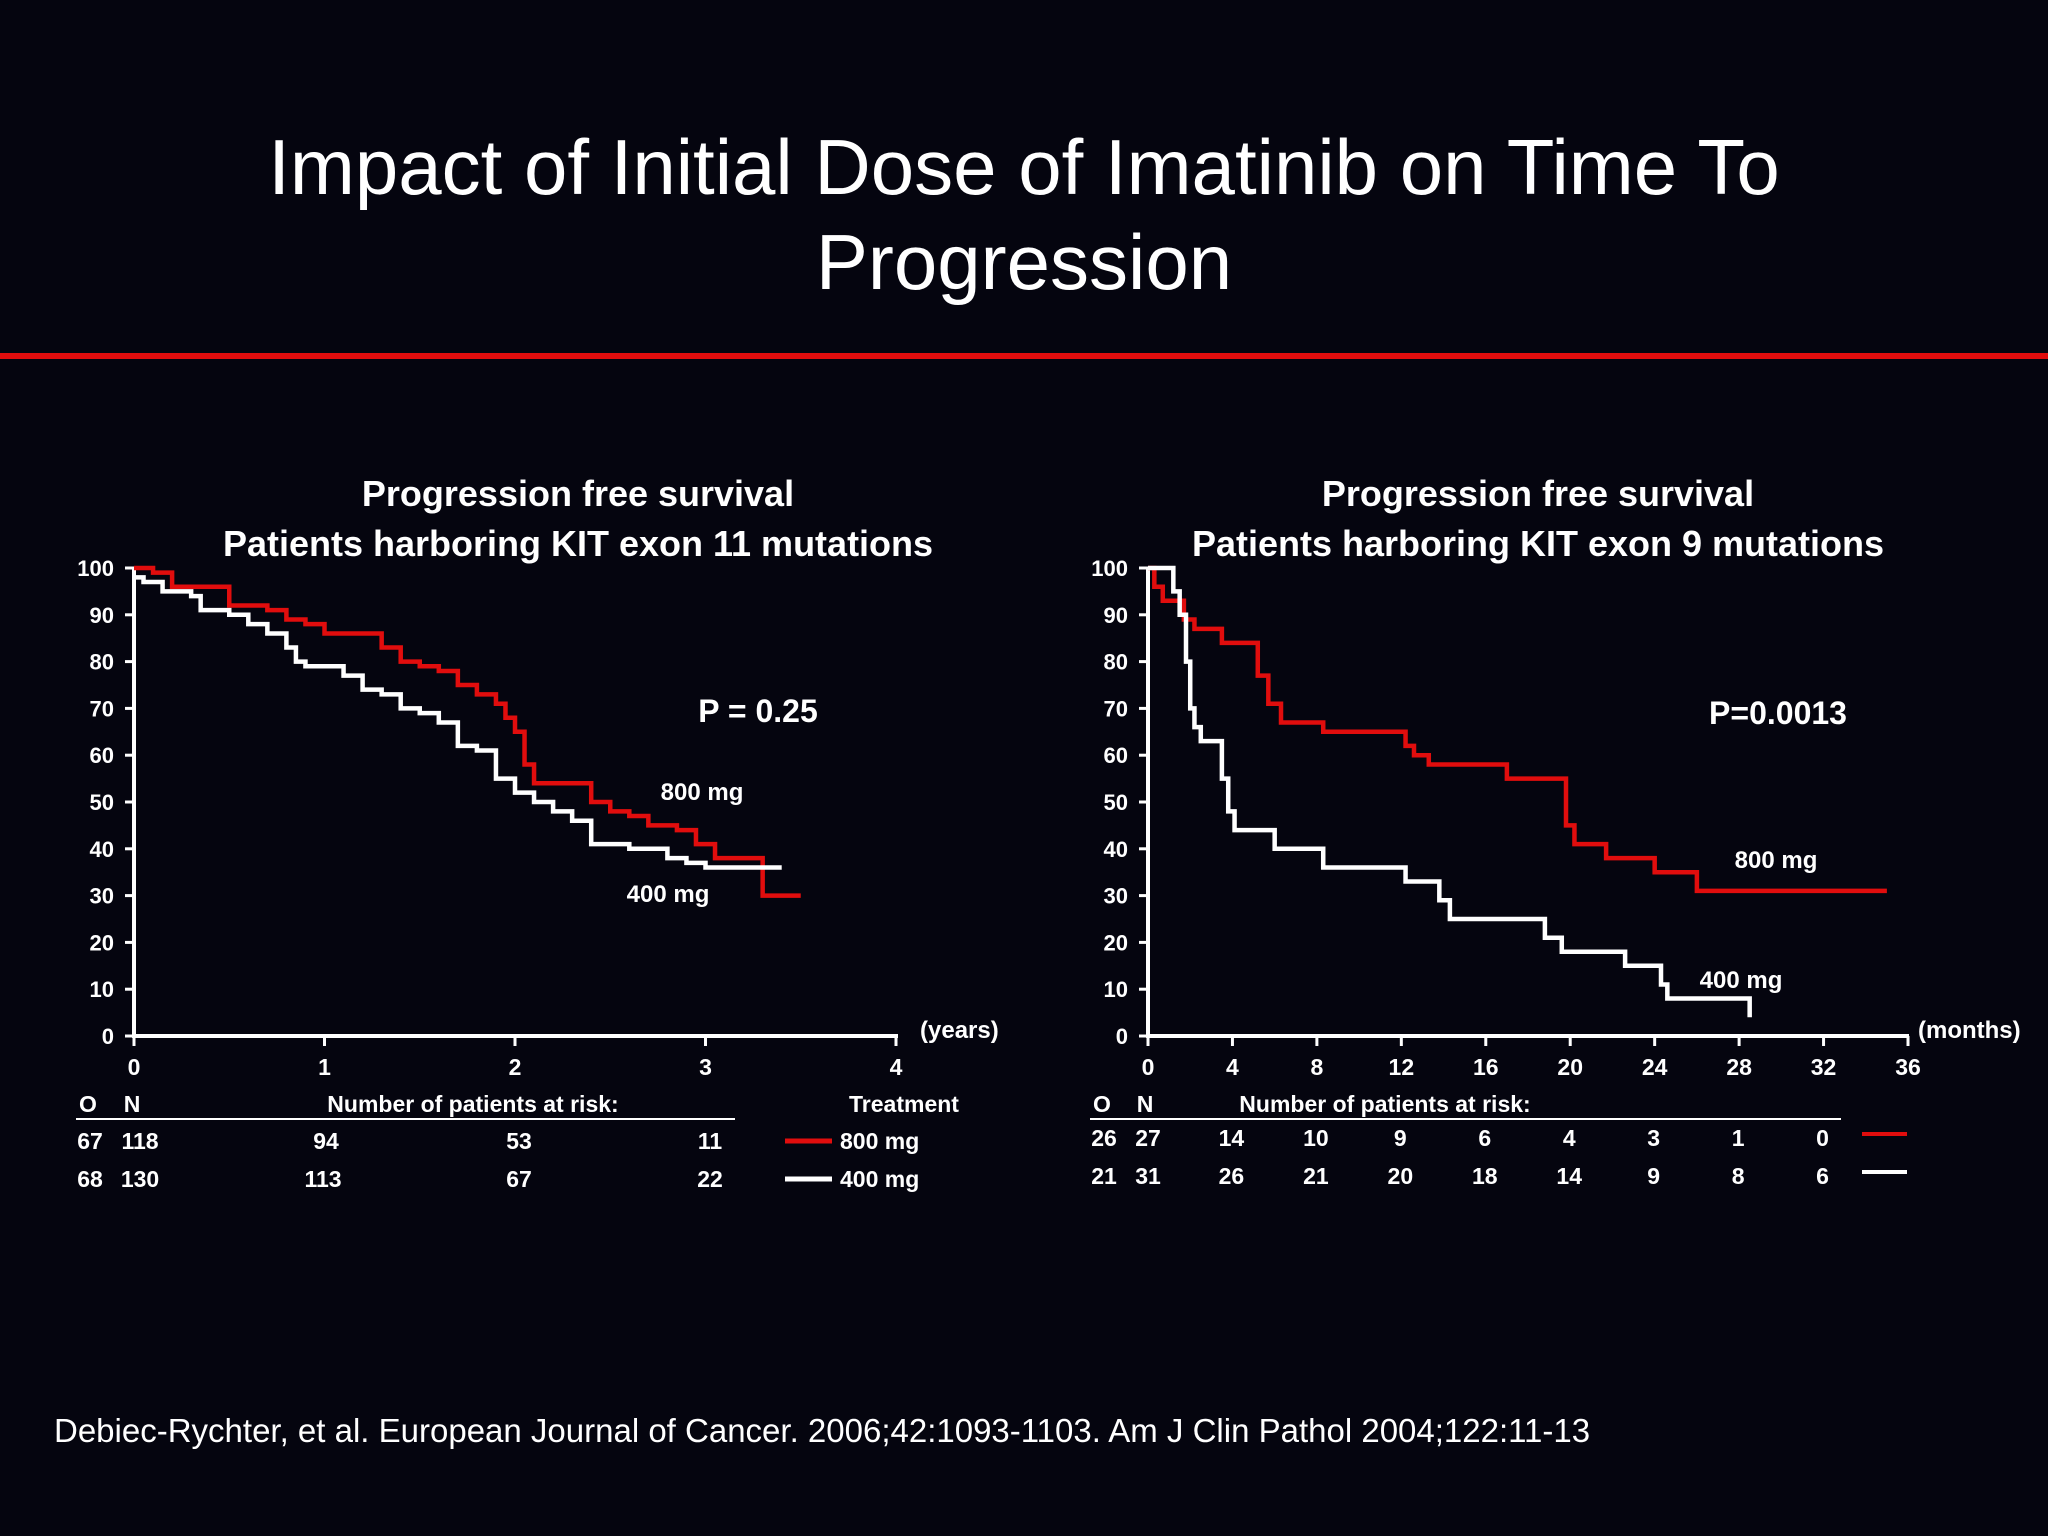 The width and height of the screenshot is (2048, 1536). Describe the element at coordinates (1232, 1176) in the screenshot. I see `risk-count: 26` at that location.